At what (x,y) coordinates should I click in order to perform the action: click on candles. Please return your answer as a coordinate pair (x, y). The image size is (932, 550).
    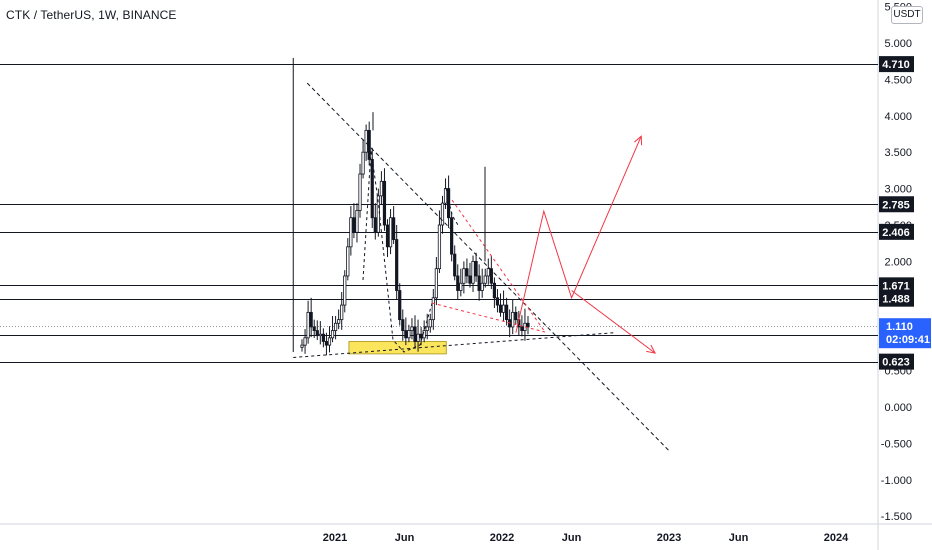
    Looking at the image, I should click on (415, 234).